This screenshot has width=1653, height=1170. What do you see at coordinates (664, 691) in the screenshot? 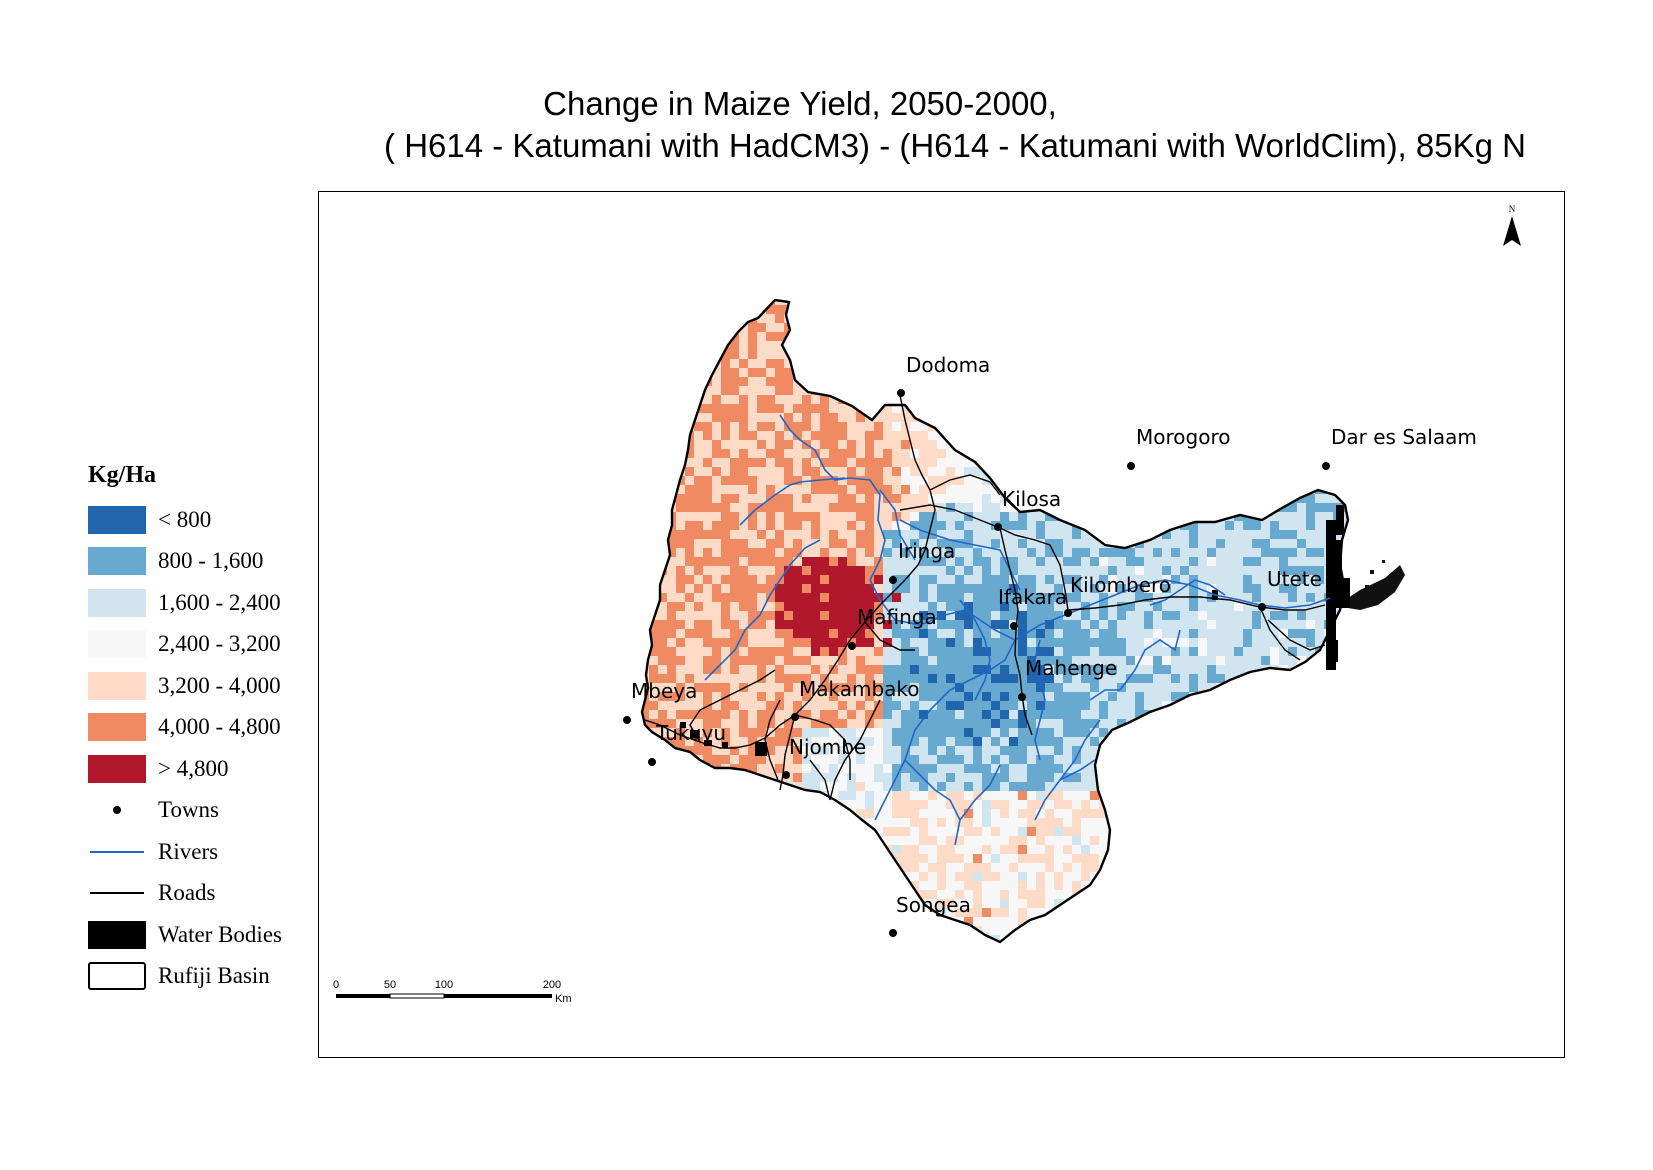
I see `town-label-mbeya: Mbeya` at bounding box center [664, 691].